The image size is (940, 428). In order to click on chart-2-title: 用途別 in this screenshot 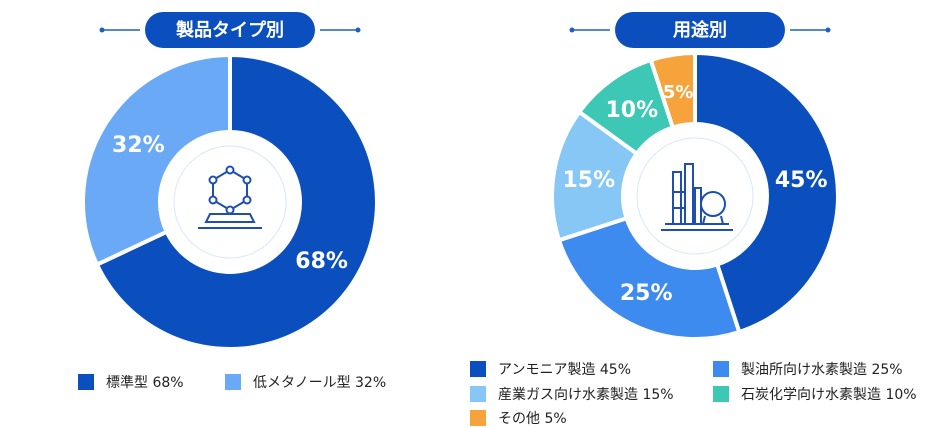, I will do `click(700, 30)`.